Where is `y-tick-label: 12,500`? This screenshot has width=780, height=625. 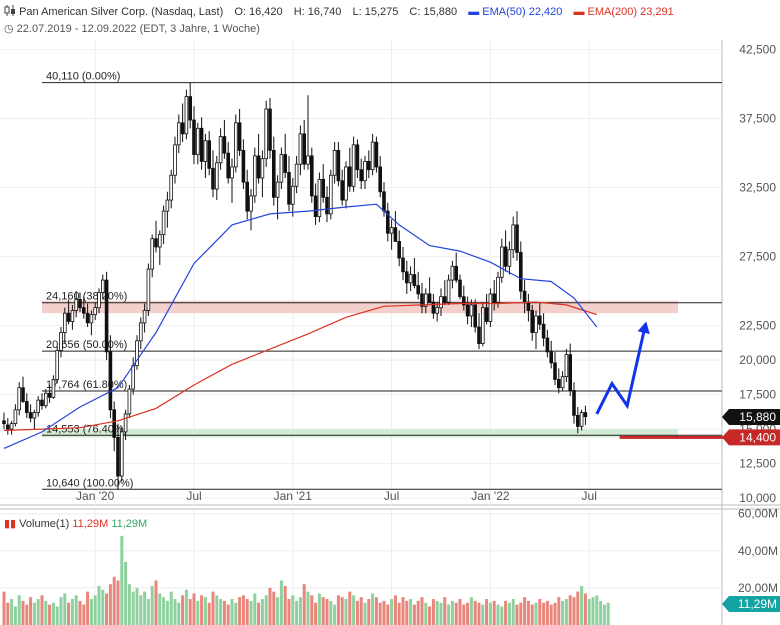
y-tick-label: 12,500 is located at coordinates (757, 464).